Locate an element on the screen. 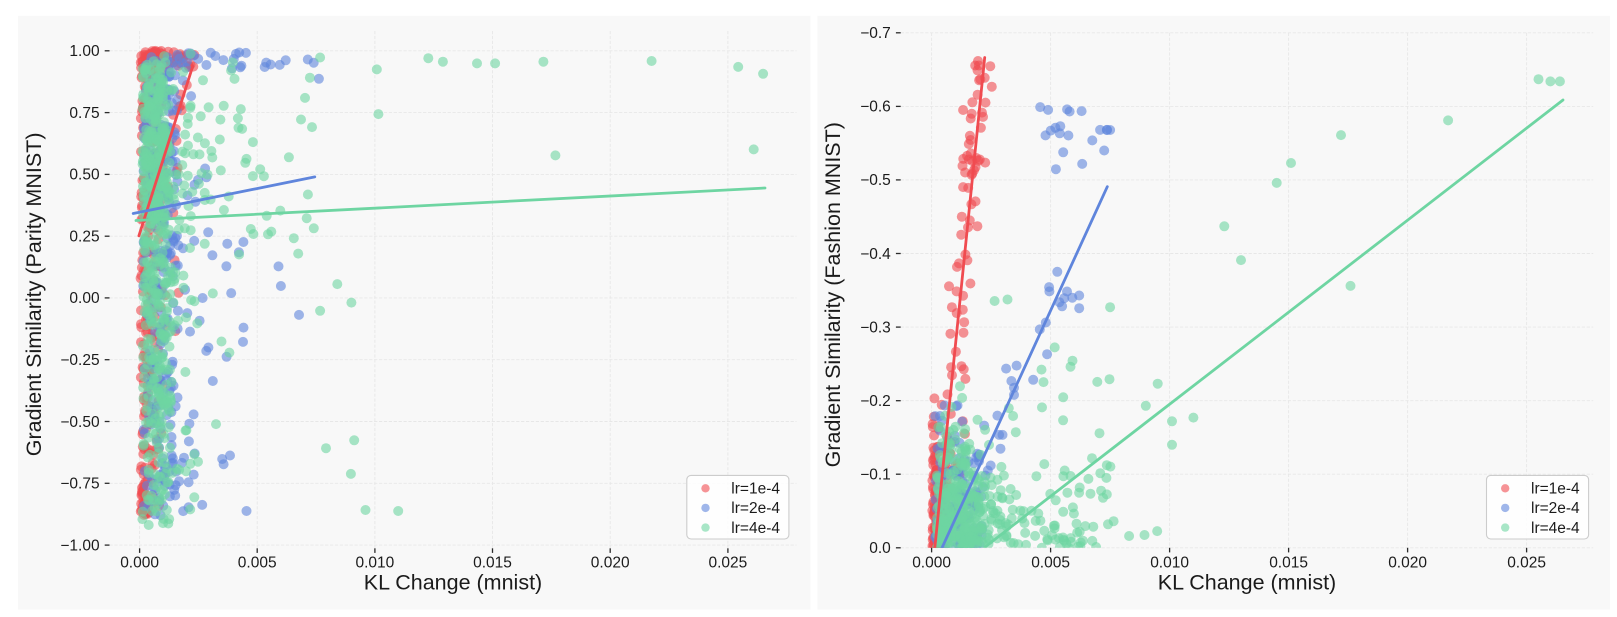 The height and width of the screenshot is (617, 1617). svg-text: −1.00 is located at coordinates (80, 545).